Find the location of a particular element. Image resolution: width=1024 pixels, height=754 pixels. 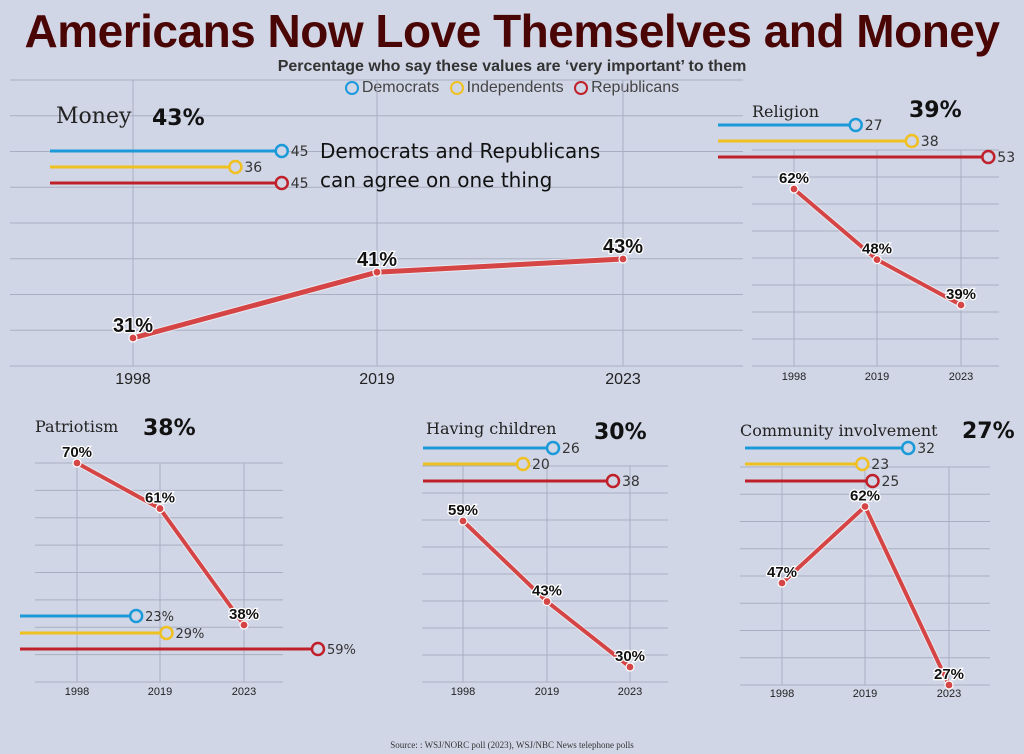

data-label: 61% is located at coordinates (160, 498).